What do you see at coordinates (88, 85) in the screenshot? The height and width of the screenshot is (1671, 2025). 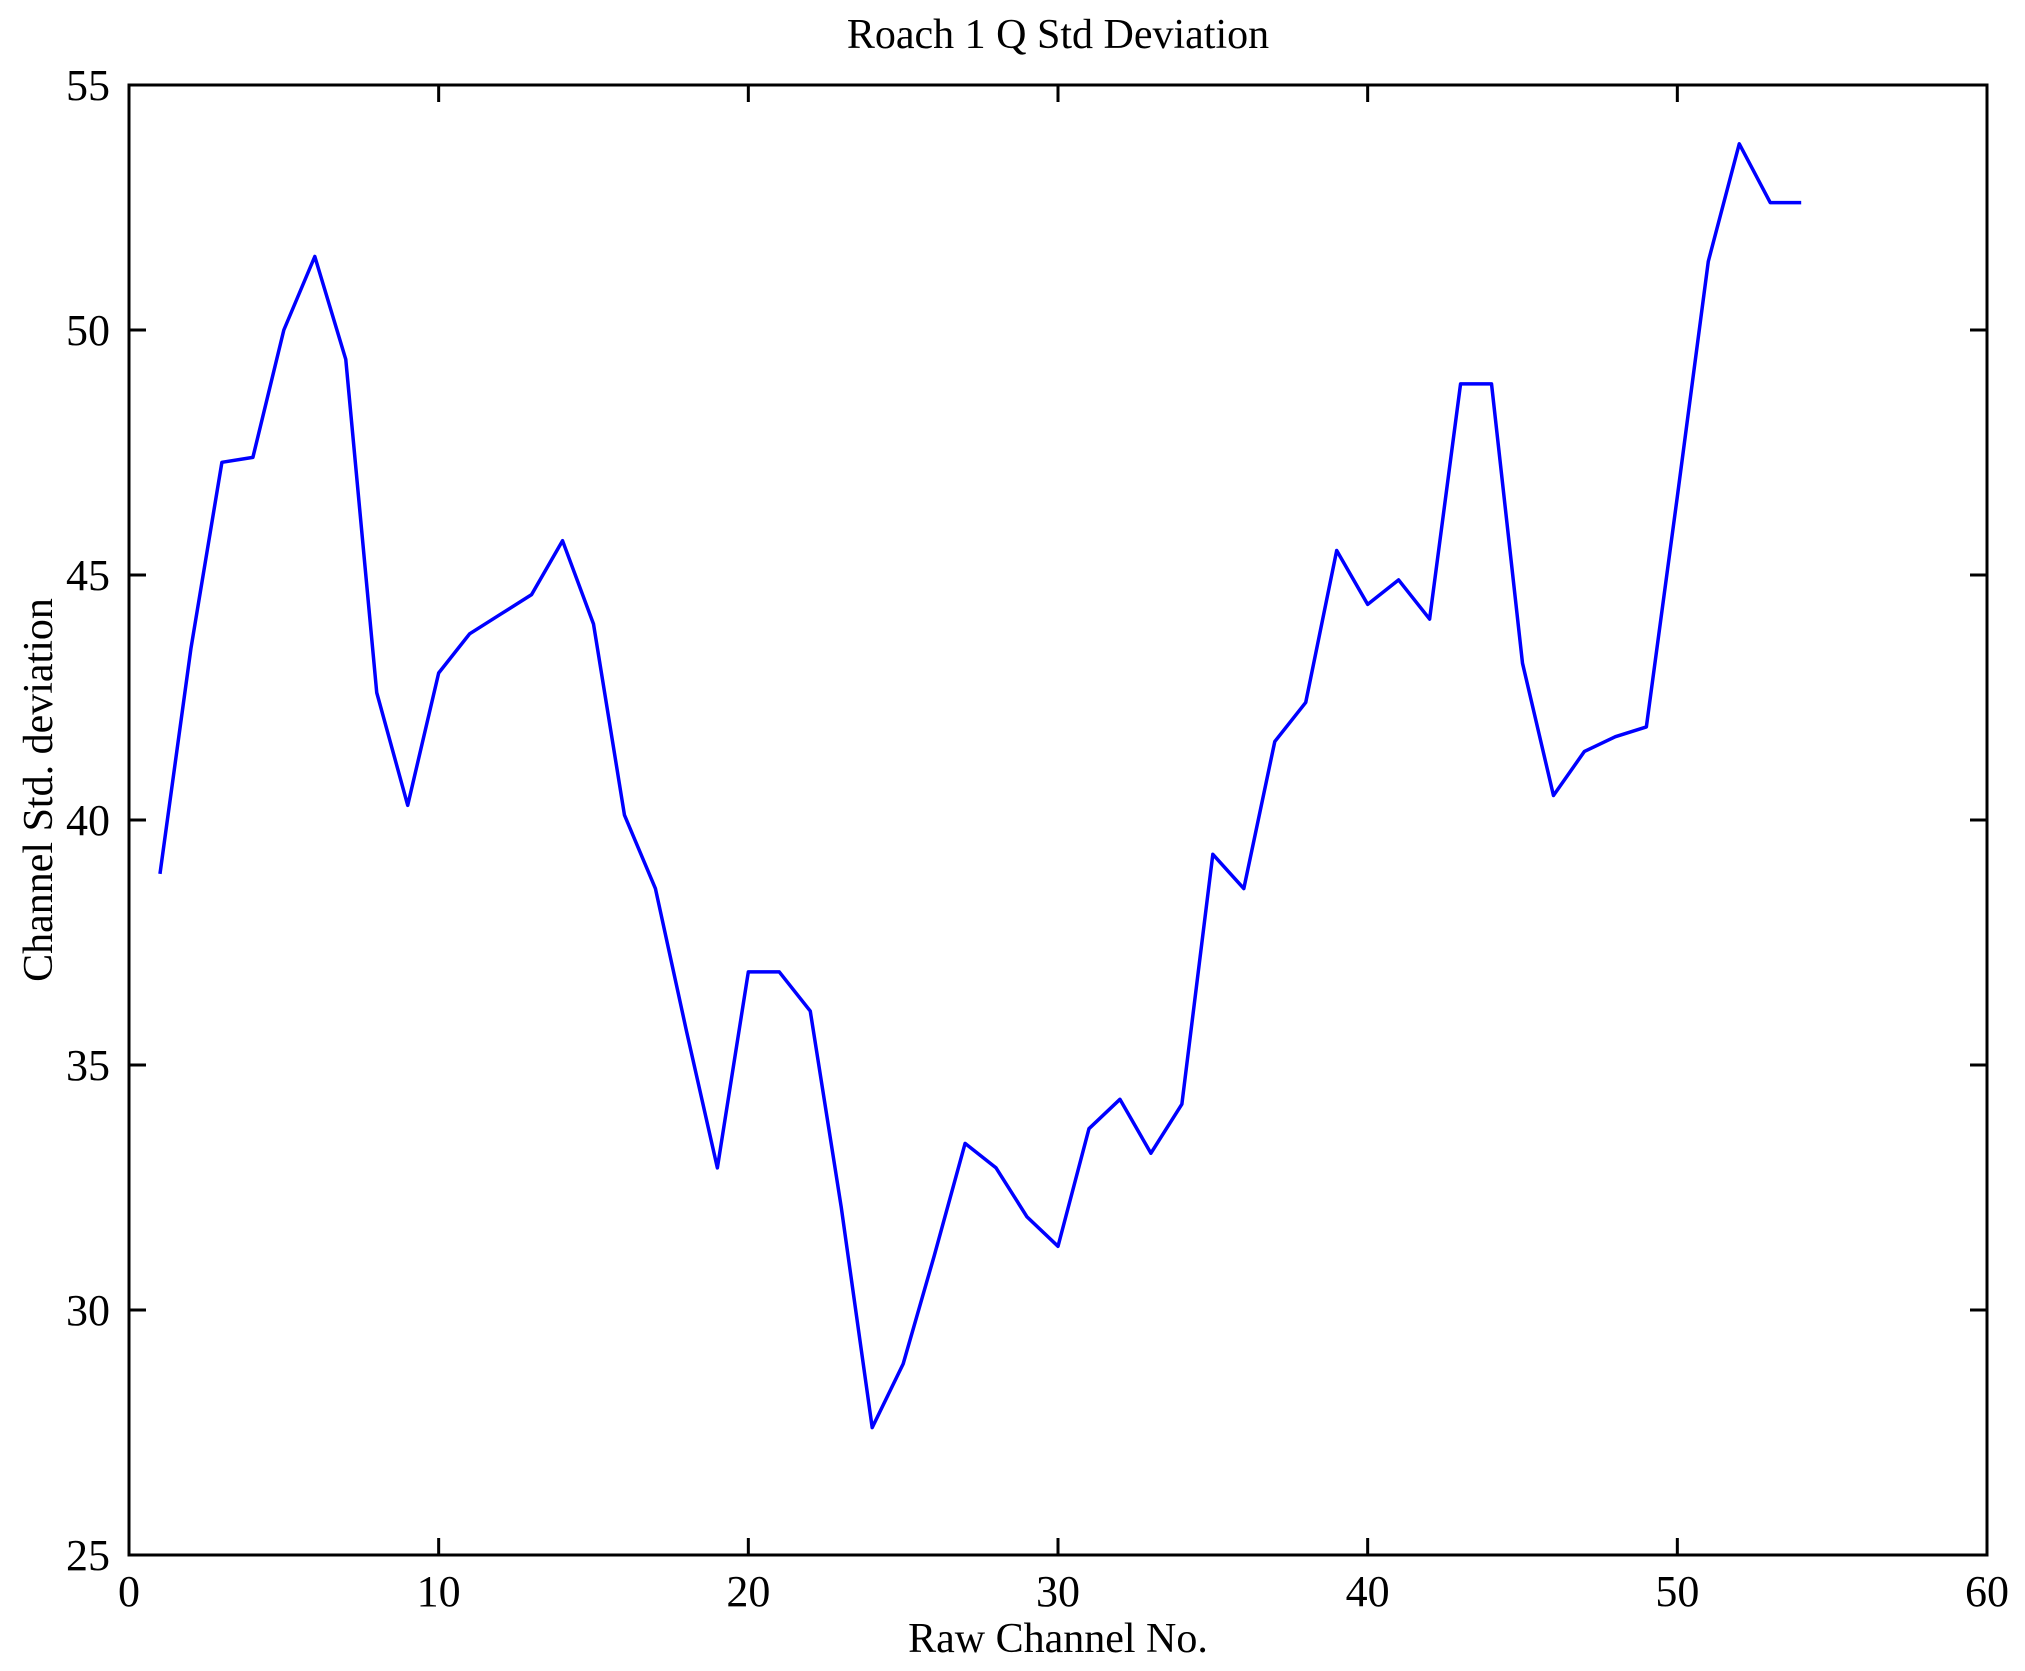 I see `y-tick-label: 55` at bounding box center [88, 85].